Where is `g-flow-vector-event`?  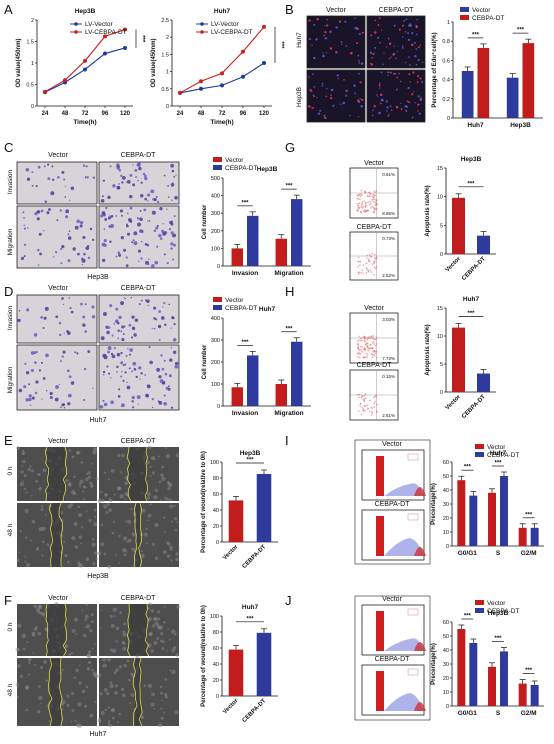
g-flow-vector-event is located at coordinates (359, 203).